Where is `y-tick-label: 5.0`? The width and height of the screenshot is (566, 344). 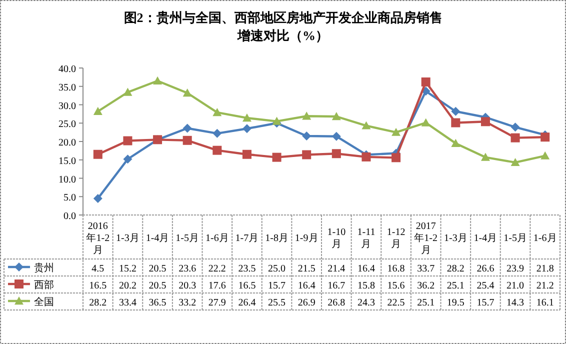 y-tick-label: 5.0 is located at coordinates (70, 198).